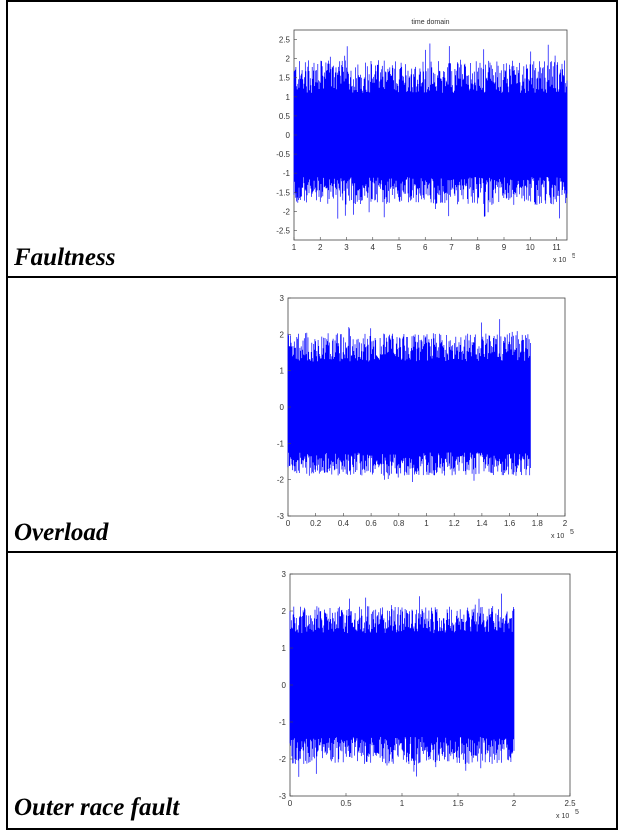  Describe the element at coordinates (556, 247) in the screenshot. I see `x-tick-label: 11` at that location.